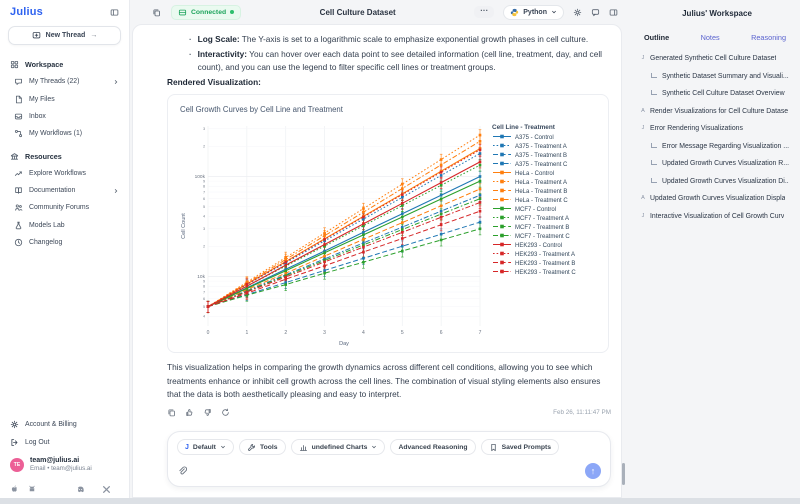 This screenshot has width=800, height=504. I want to click on legend-item-hela-treatment-a: HeLa - Treatment A, so click(534, 182).